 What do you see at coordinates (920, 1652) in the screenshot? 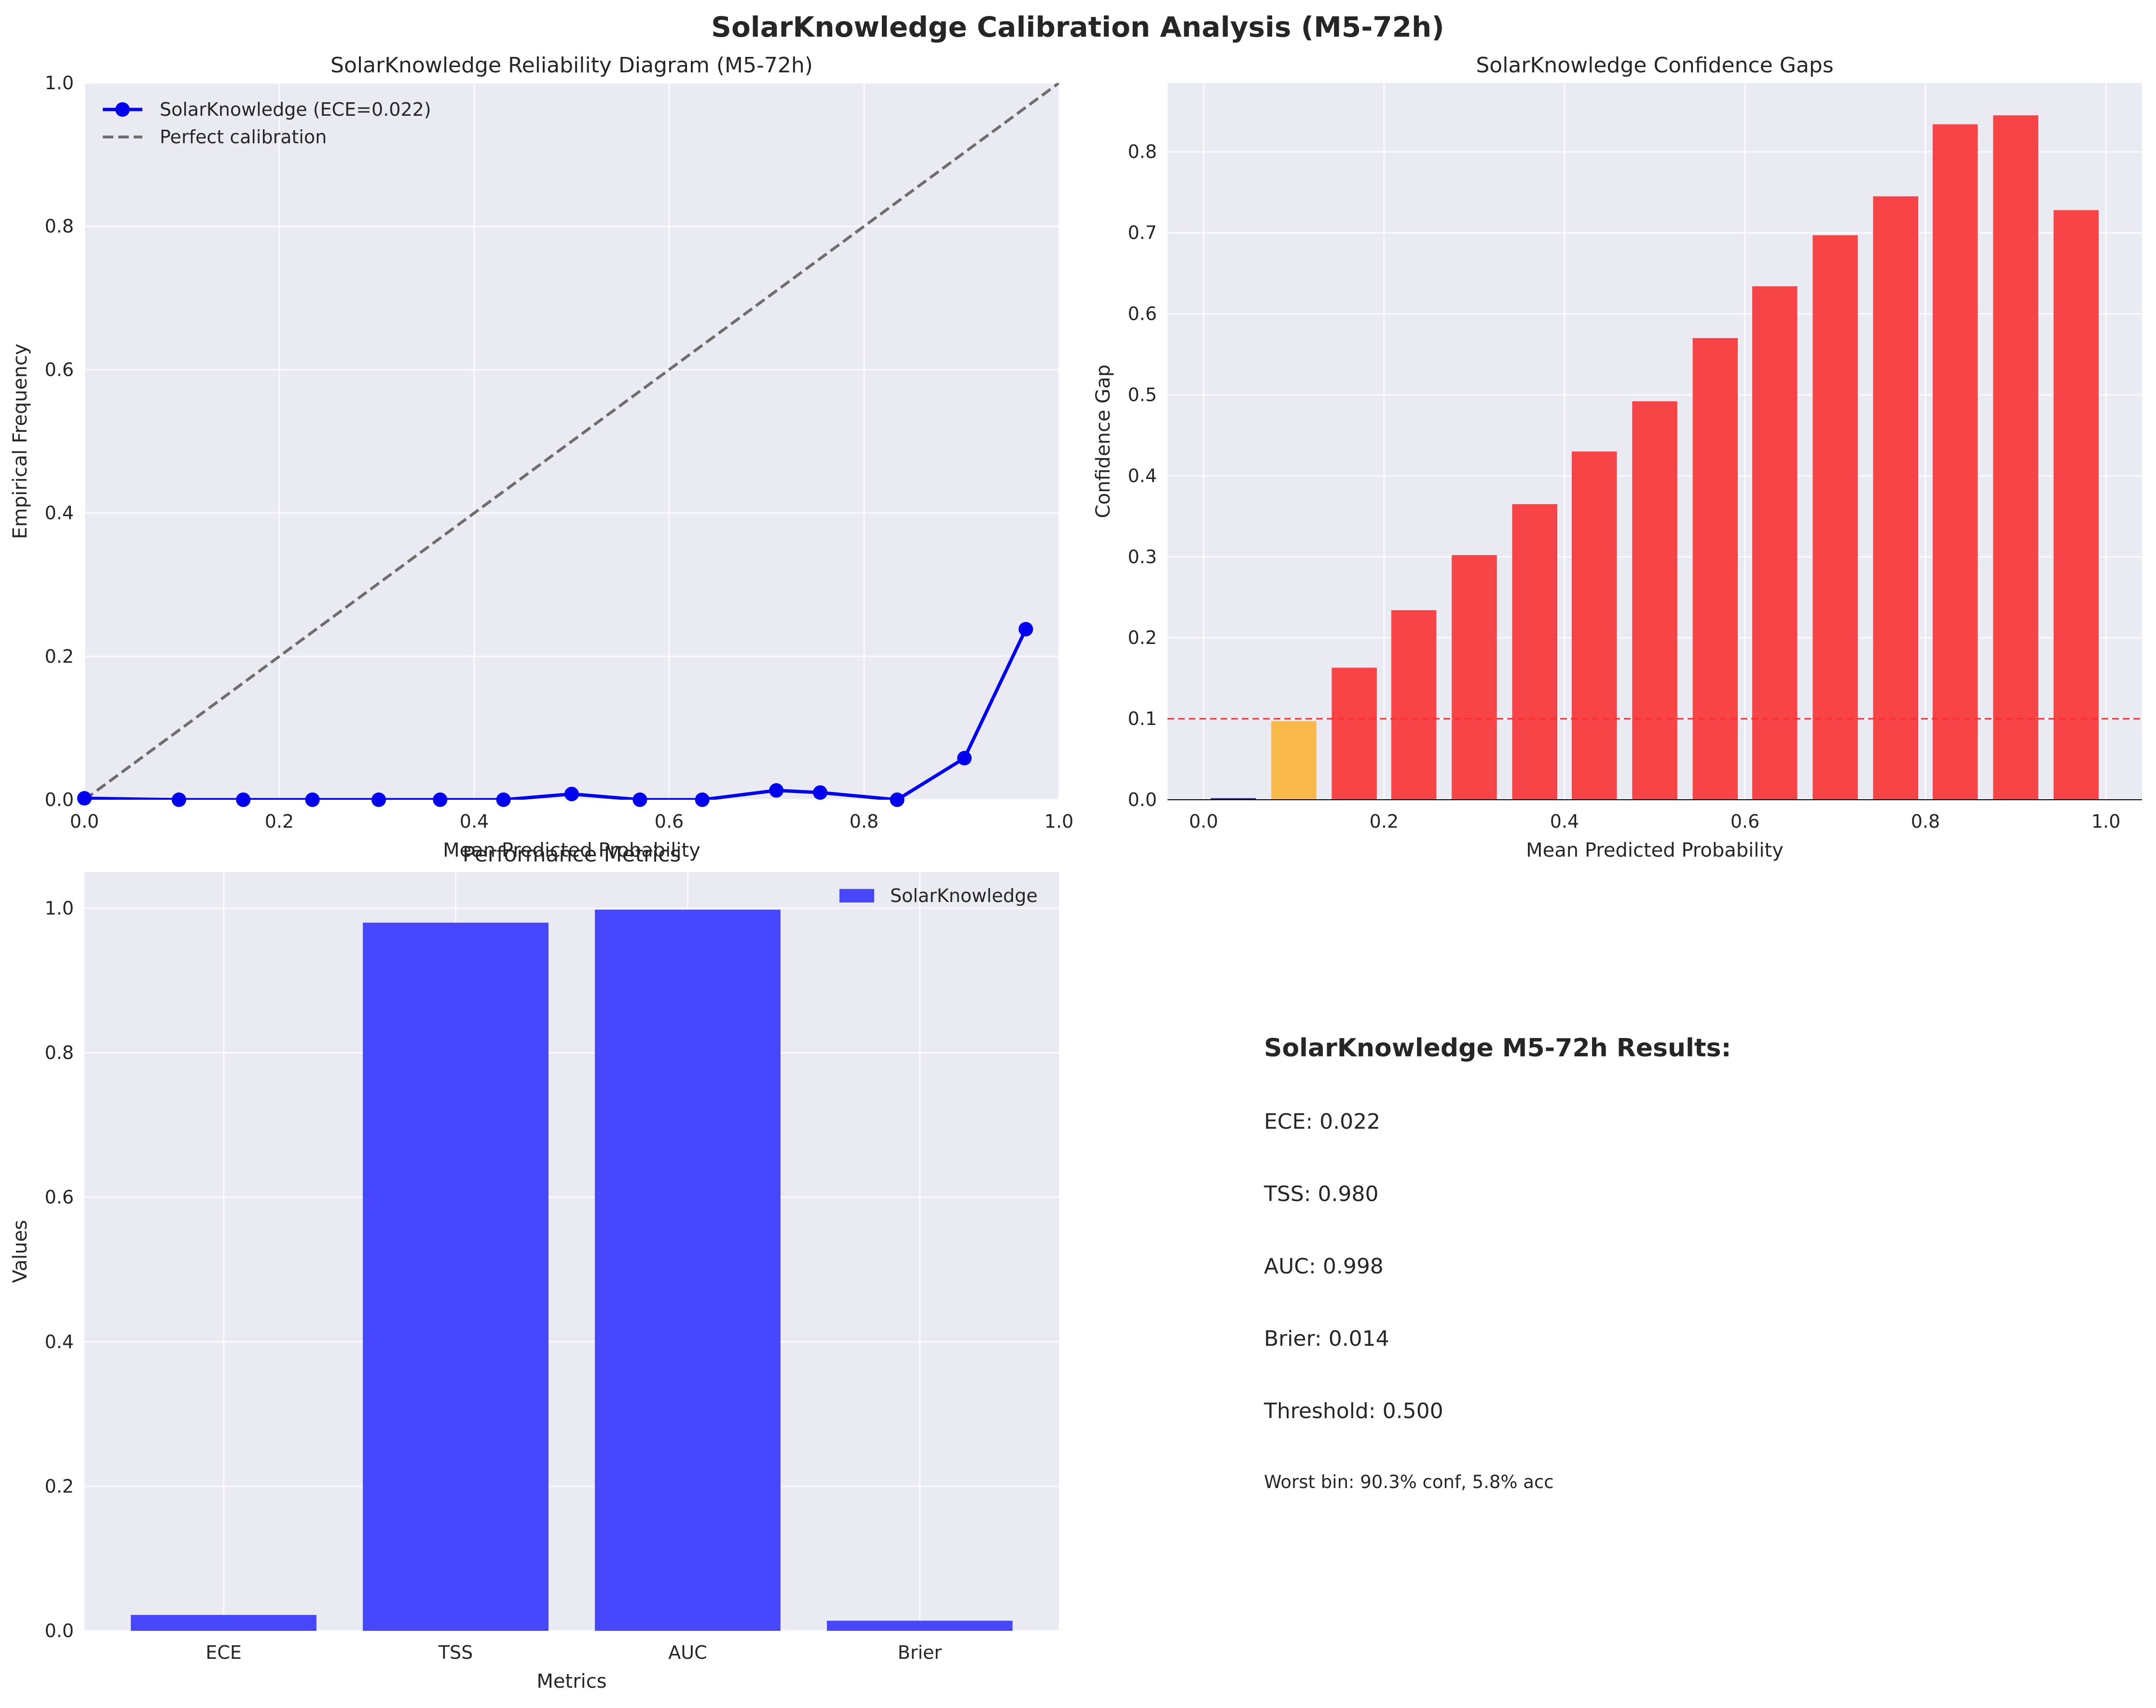
I see `metrics-x-tick-label: Brier` at bounding box center [920, 1652].